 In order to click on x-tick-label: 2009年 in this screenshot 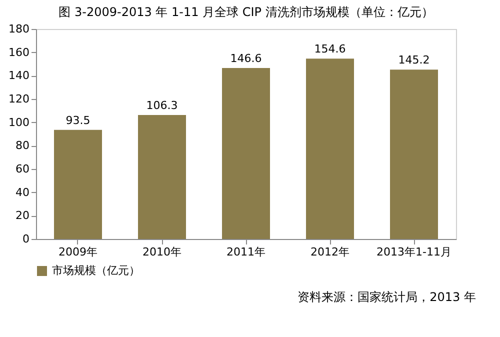, I will do `click(78, 252)`.